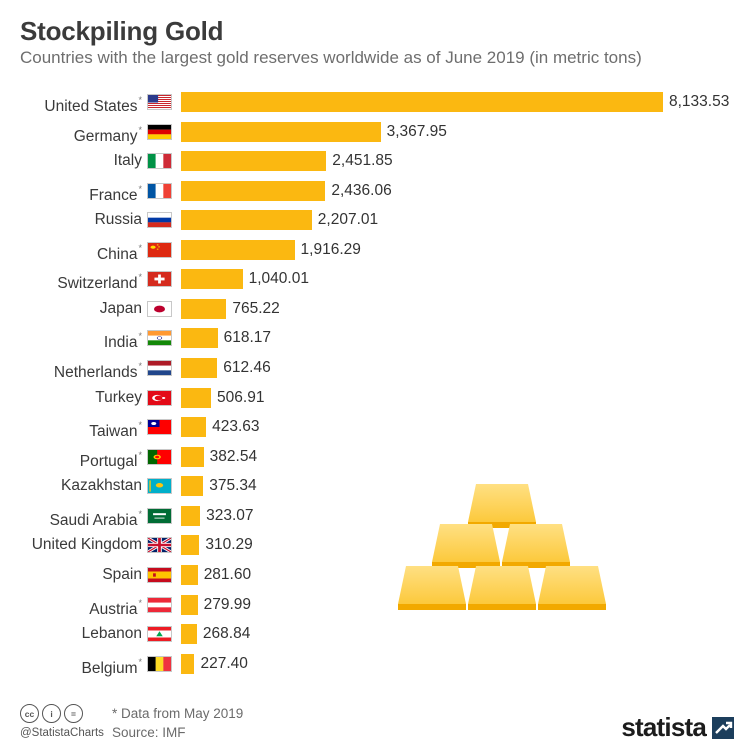 This screenshot has height=750, width=754. I want to click on category-label-text: Portugal, so click(108, 461).